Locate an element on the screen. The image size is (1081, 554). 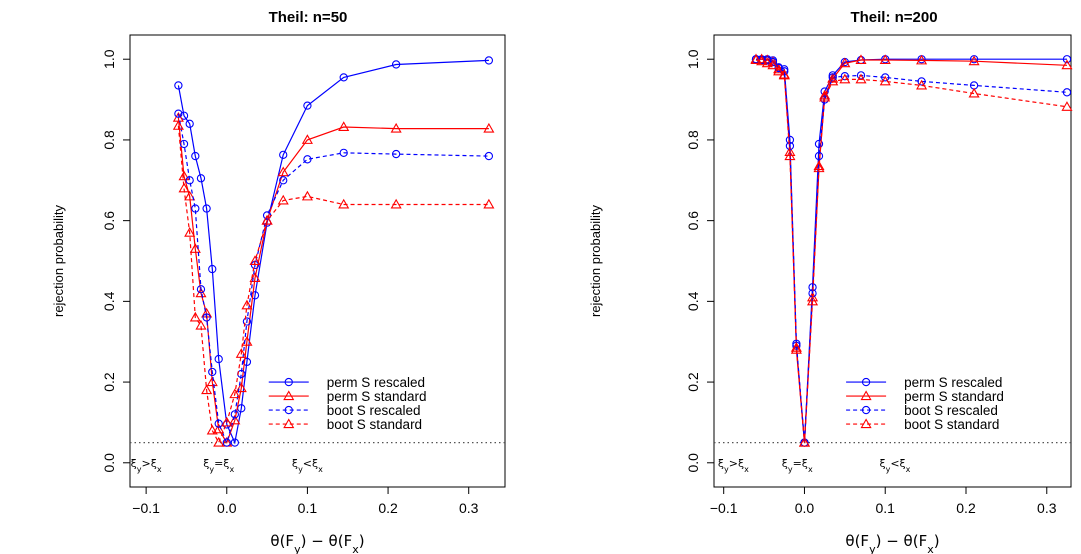
x-tick-label: 0.0 is located at coordinates (805, 508).